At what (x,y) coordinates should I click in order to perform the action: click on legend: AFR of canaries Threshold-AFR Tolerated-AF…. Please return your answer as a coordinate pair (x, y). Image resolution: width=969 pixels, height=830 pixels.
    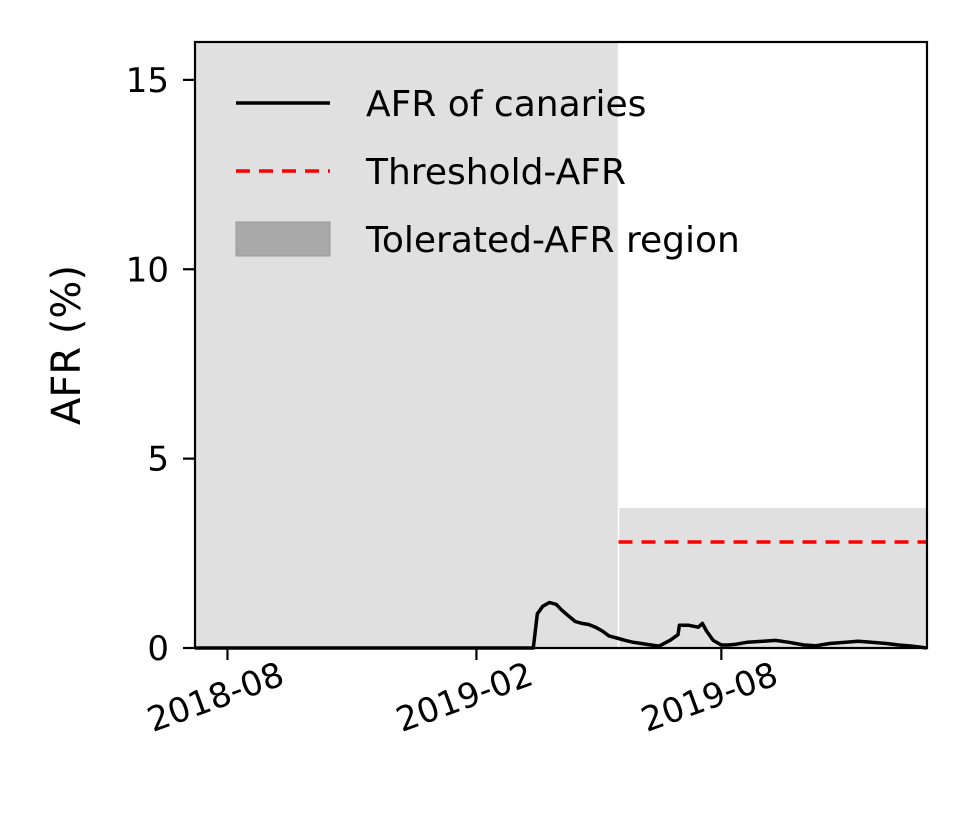
    Looking at the image, I should click on (487, 172).